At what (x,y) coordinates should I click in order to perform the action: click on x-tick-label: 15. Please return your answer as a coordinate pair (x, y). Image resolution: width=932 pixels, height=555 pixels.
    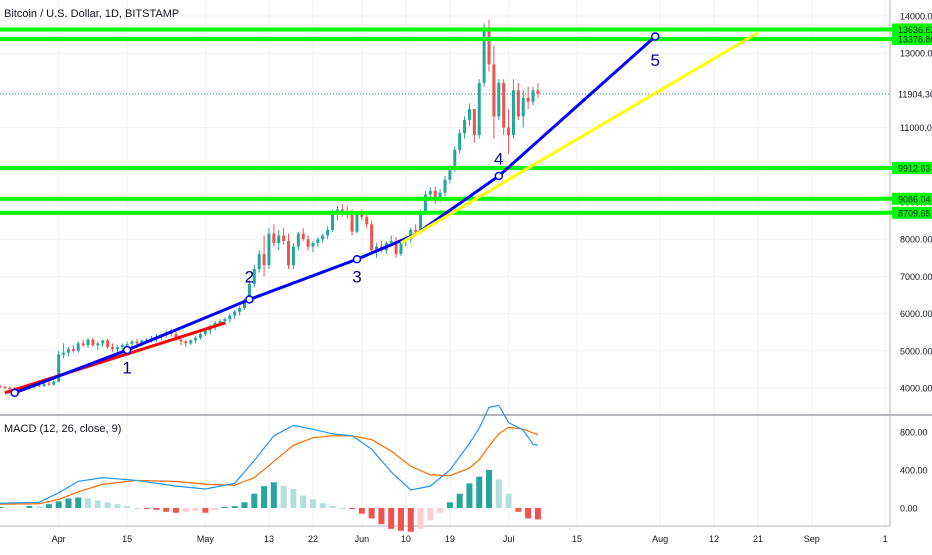
    Looking at the image, I should click on (577, 539).